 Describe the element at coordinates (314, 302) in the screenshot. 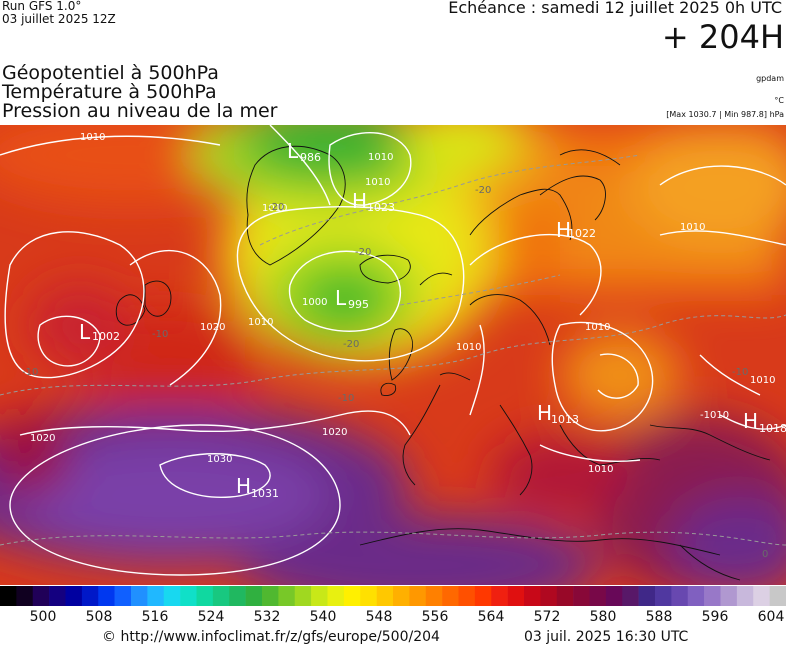

I see `isobar-label: 1000` at that location.